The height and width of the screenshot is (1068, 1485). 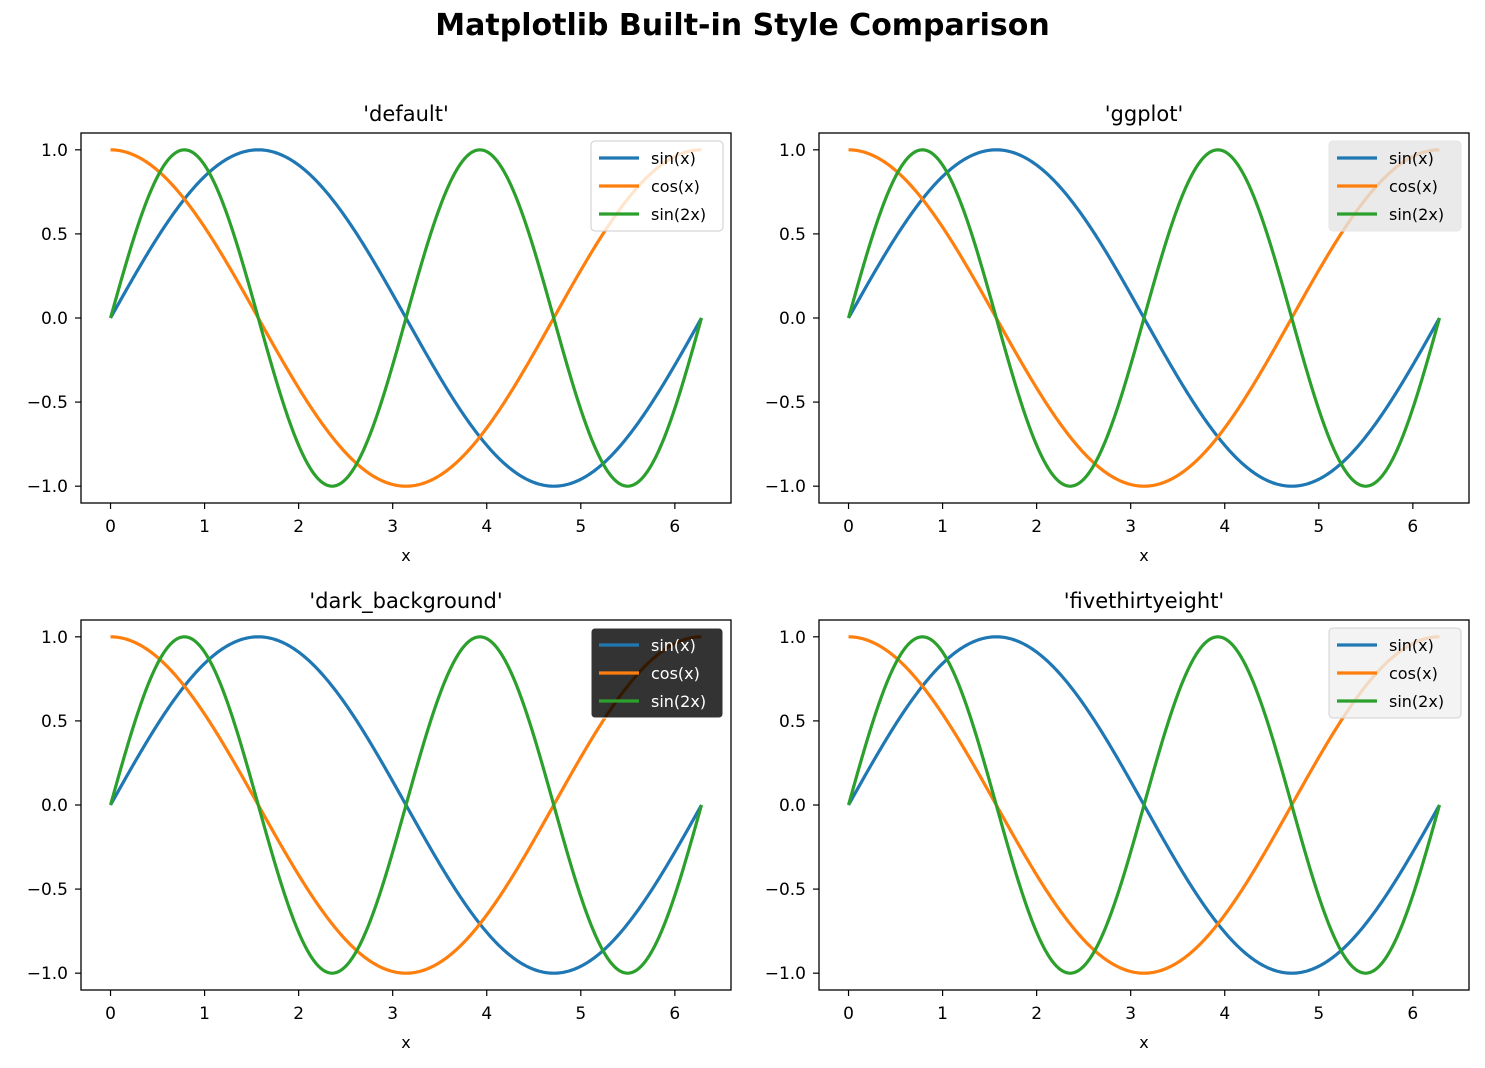 What do you see at coordinates (405, 601) in the screenshot?
I see `subplot-title: 'dark_background'` at bounding box center [405, 601].